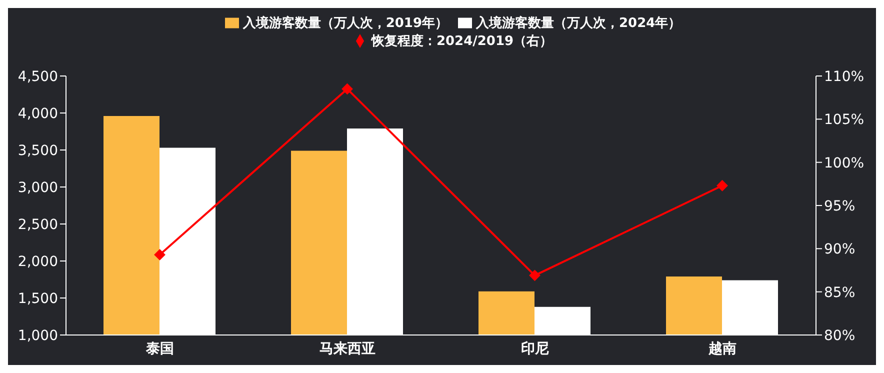 This screenshot has width=884, height=373. What do you see at coordinates (38, 76) in the screenshot?
I see `y-tick-label: 4,500` at bounding box center [38, 76].